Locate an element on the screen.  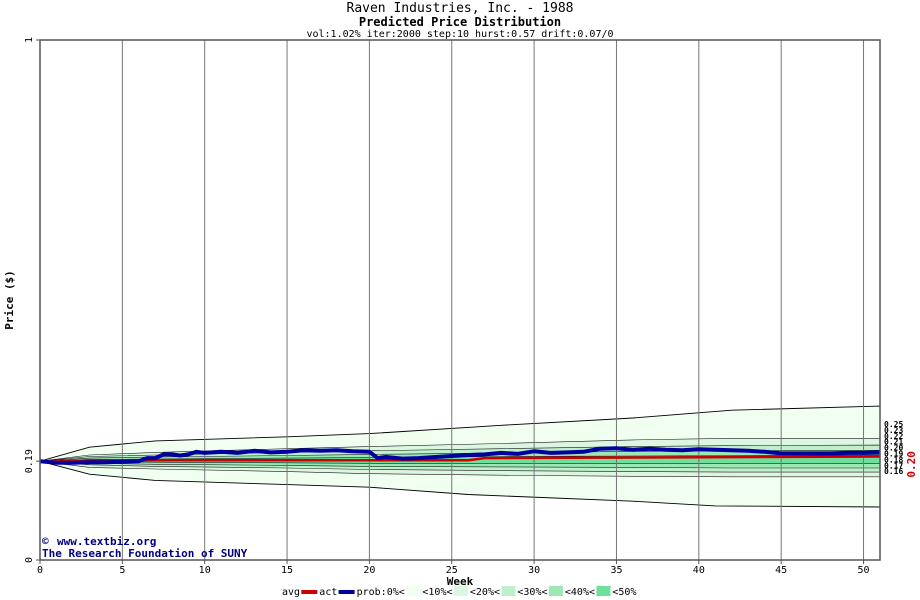
legend-line-act is located at coordinates (346, 592).